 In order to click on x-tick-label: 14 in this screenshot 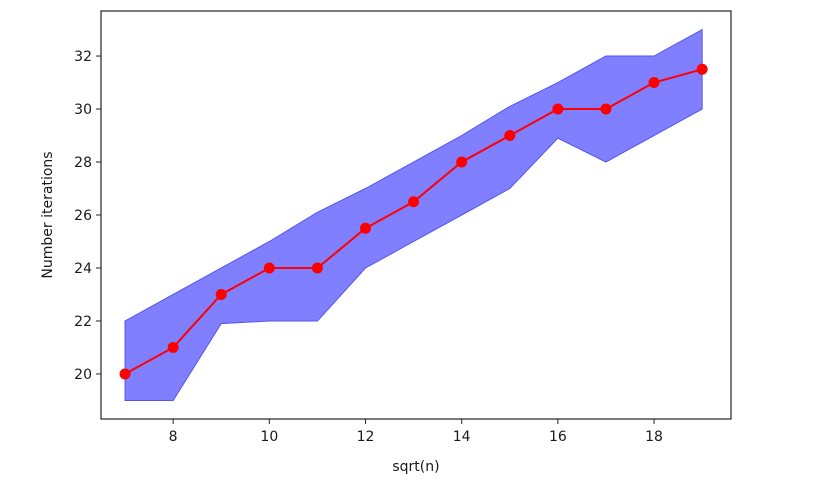, I will do `click(462, 437)`.